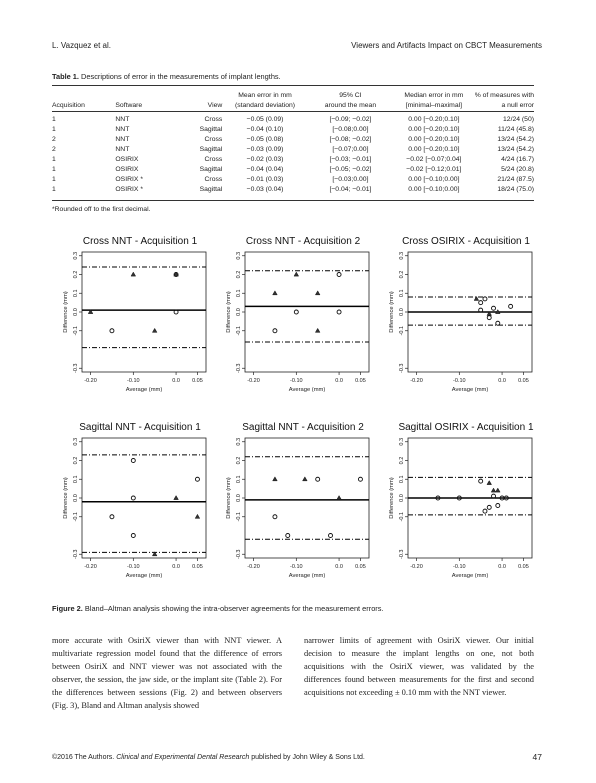 The height and width of the screenshot is (783, 596). What do you see at coordinates (129, 190) in the screenshot?
I see `table-cell: OSIRIX *` at bounding box center [129, 190].